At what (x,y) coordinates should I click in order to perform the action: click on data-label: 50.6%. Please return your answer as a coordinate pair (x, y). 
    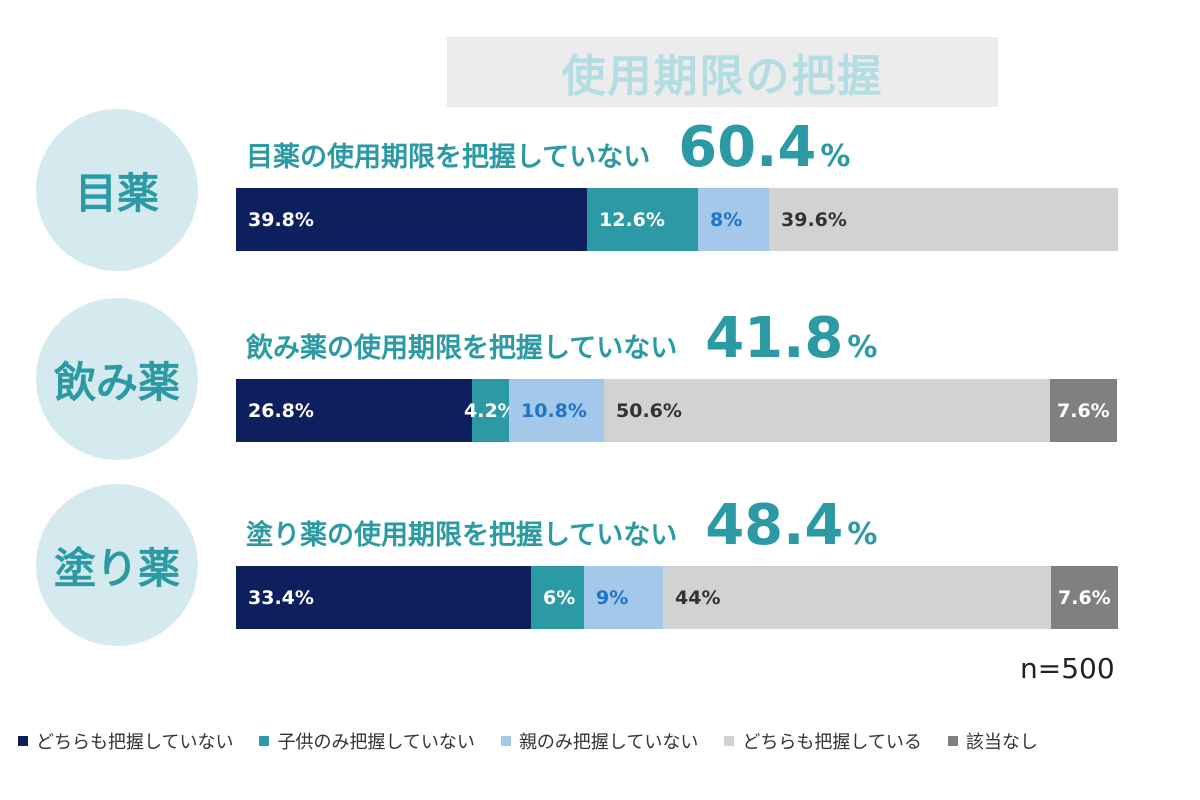
    Looking at the image, I should click on (649, 410).